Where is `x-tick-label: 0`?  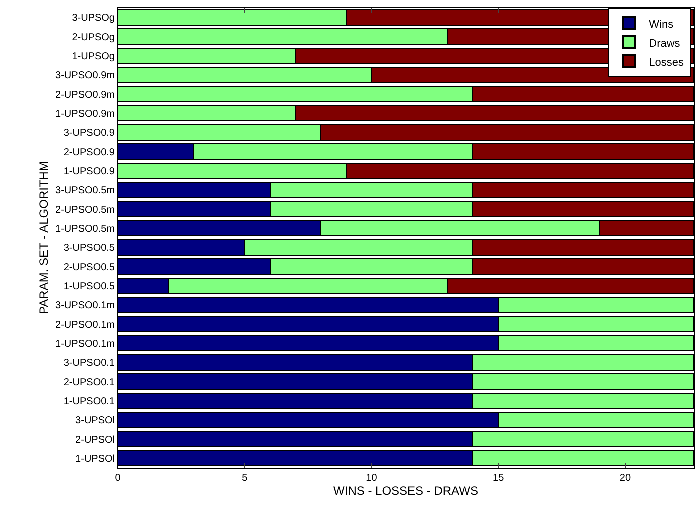
x-tick-label: 0 is located at coordinates (118, 478).